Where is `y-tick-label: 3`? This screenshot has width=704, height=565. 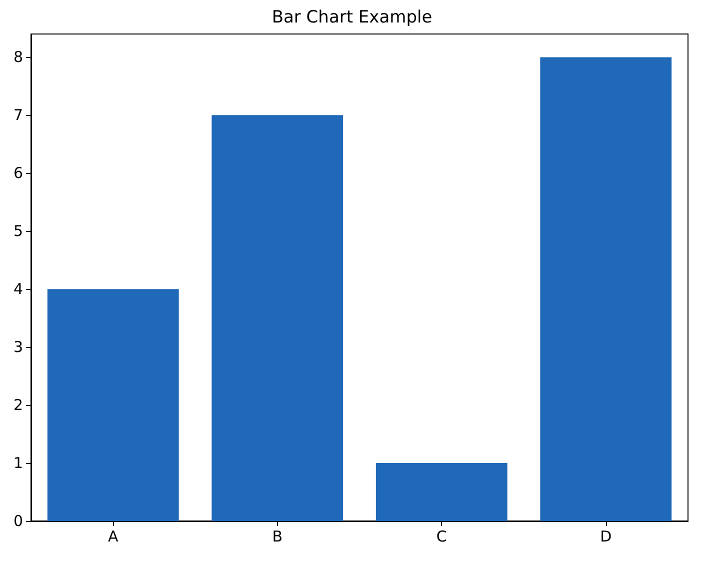
y-tick-label: 3 is located at coordinates (18, 347).